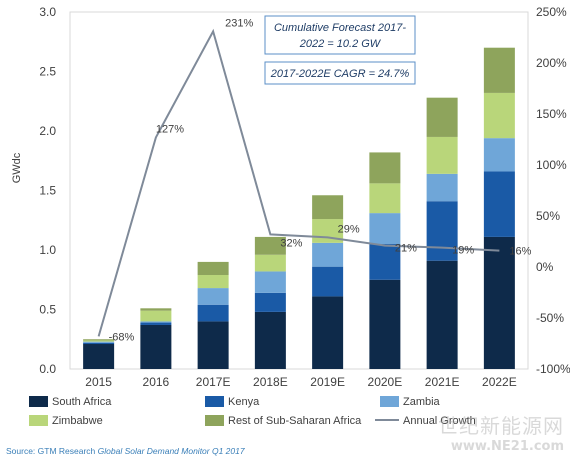  Describe the element at coordinates (550, 318) in the screenshot. I see `y-right-tick-label: -50%` at that location.